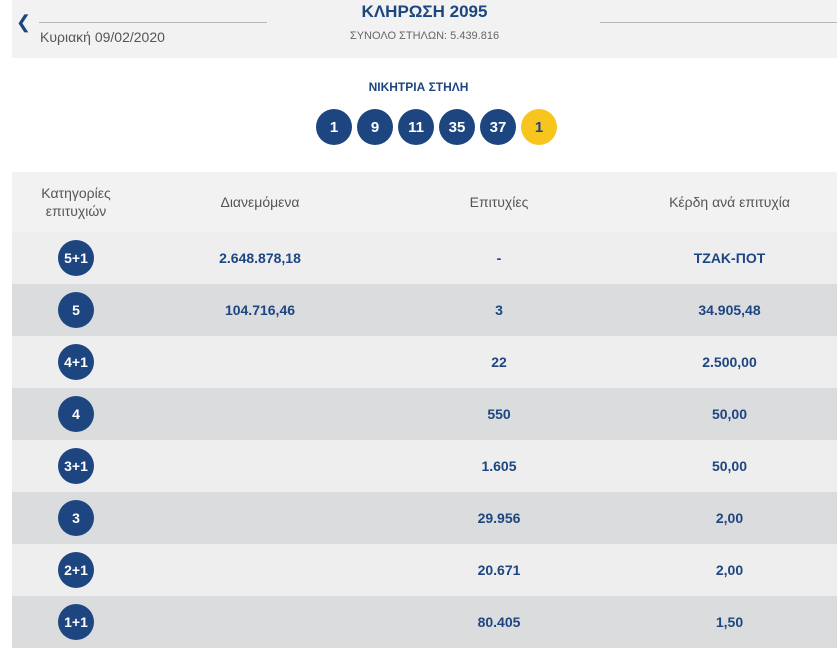 Image resolution: width=837 pixels, height=668 pixels. Describe the element at coordinates (76, 310) in the screenshot. I see `category-badge: 5` at that location.